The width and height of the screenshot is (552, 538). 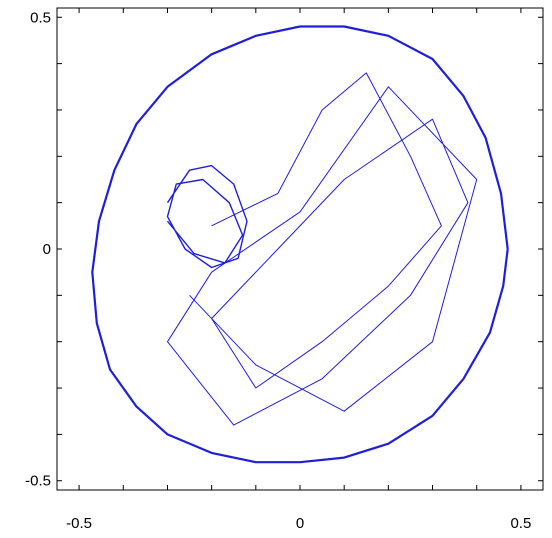 What do you see at coordinates (40, 17) in the screenshot?
I see `y-tick-label: 0.5` at bounding box center [40, 17].